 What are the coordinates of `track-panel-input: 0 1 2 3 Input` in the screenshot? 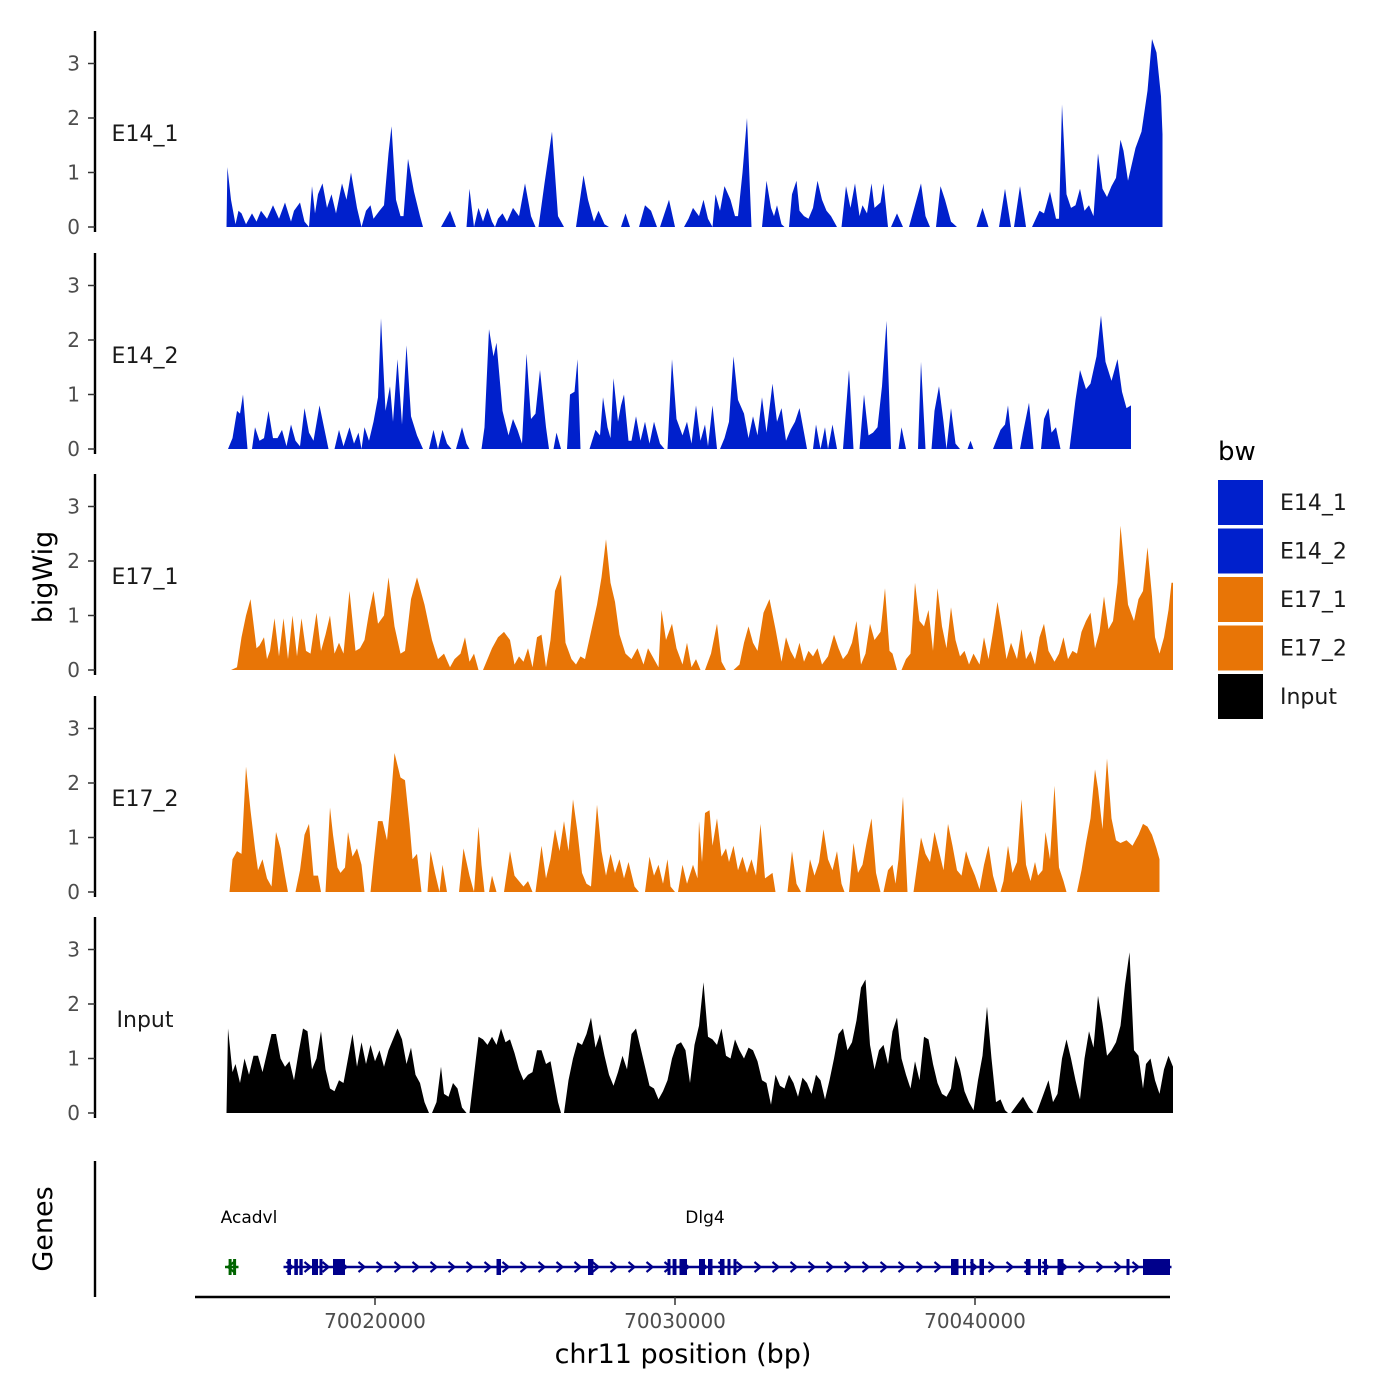 It's located at (620, 1021).